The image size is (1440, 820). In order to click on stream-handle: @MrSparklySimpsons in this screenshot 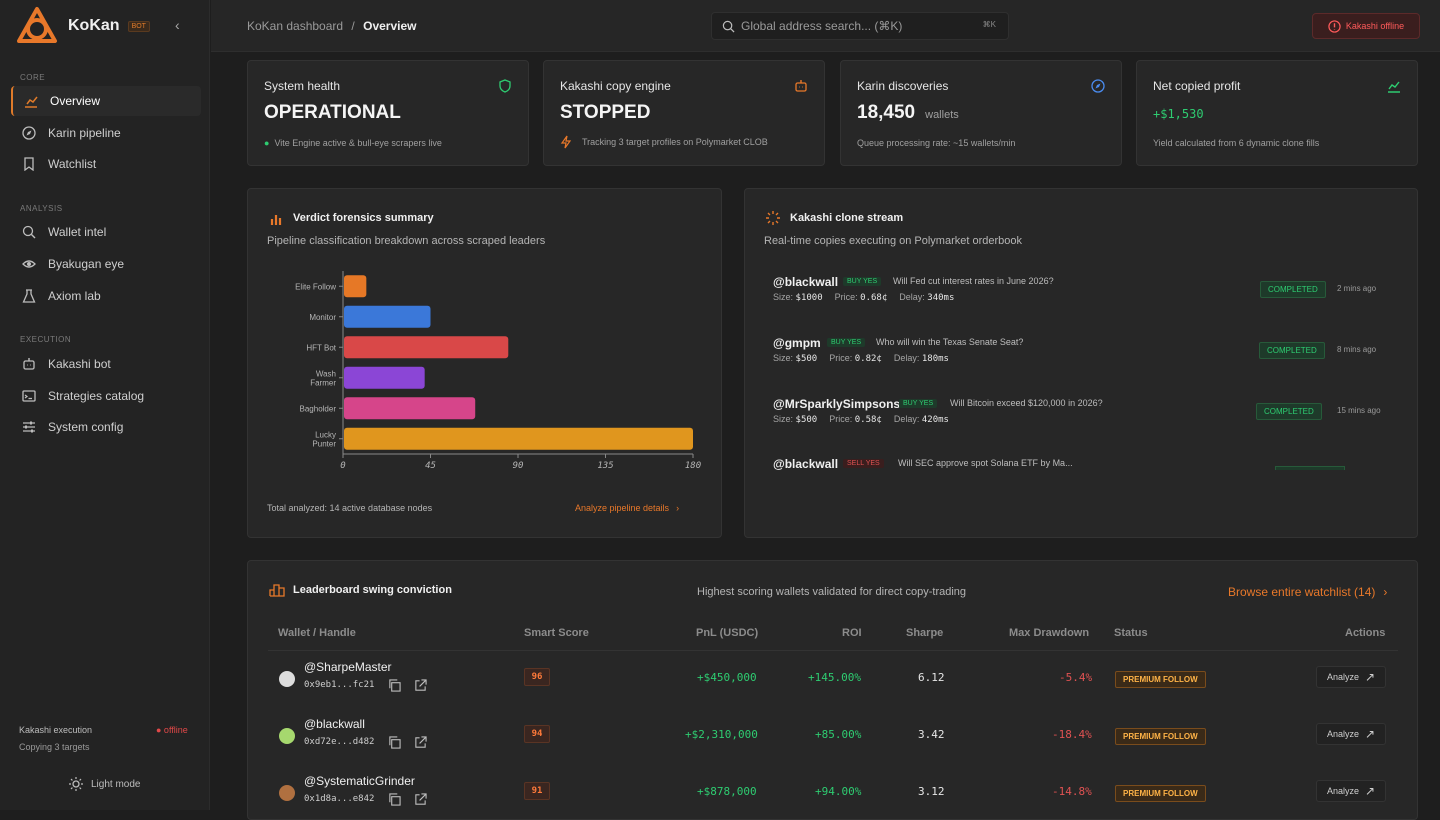, I will do `click(837, 404)`.